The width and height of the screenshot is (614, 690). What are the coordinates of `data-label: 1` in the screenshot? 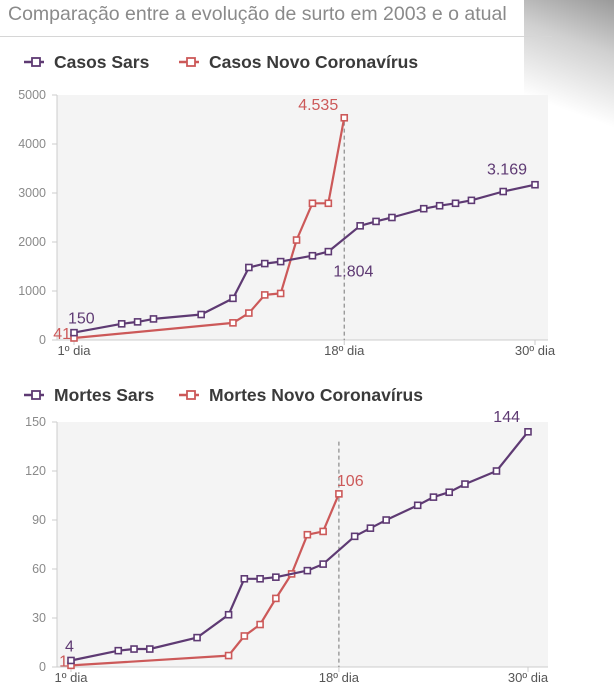 It's located at (63, 661).